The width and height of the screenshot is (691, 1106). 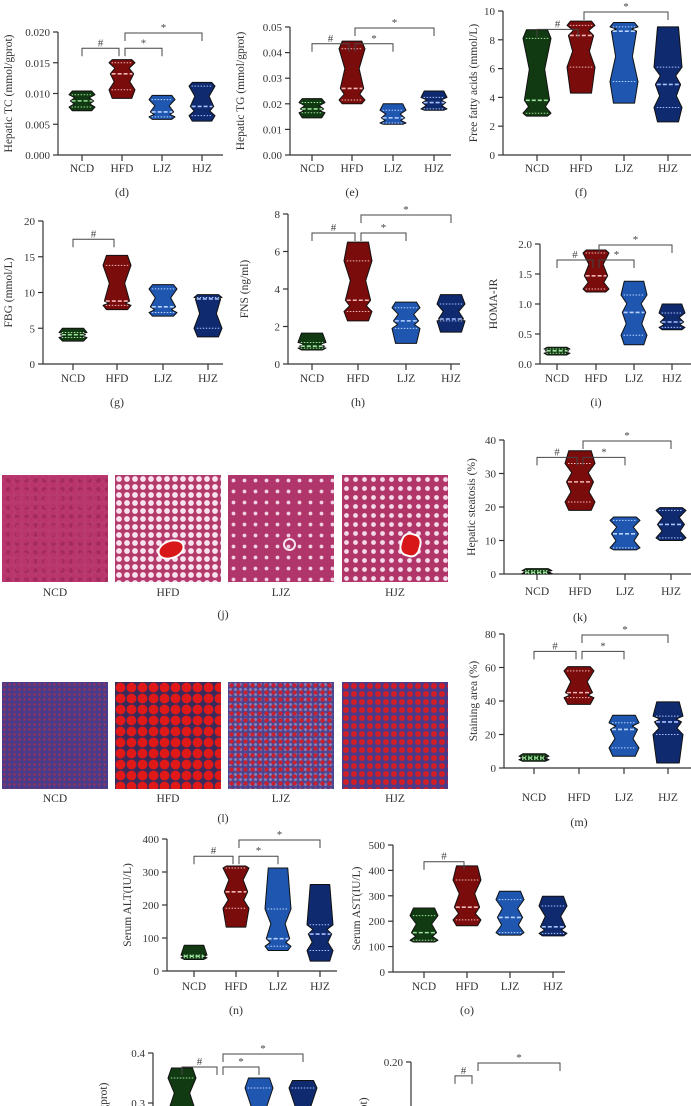 What do you see at coordinates (273, 79) in the screenshot?
I see `y-tick-label: 0.03` at bounding box center [273, 79].